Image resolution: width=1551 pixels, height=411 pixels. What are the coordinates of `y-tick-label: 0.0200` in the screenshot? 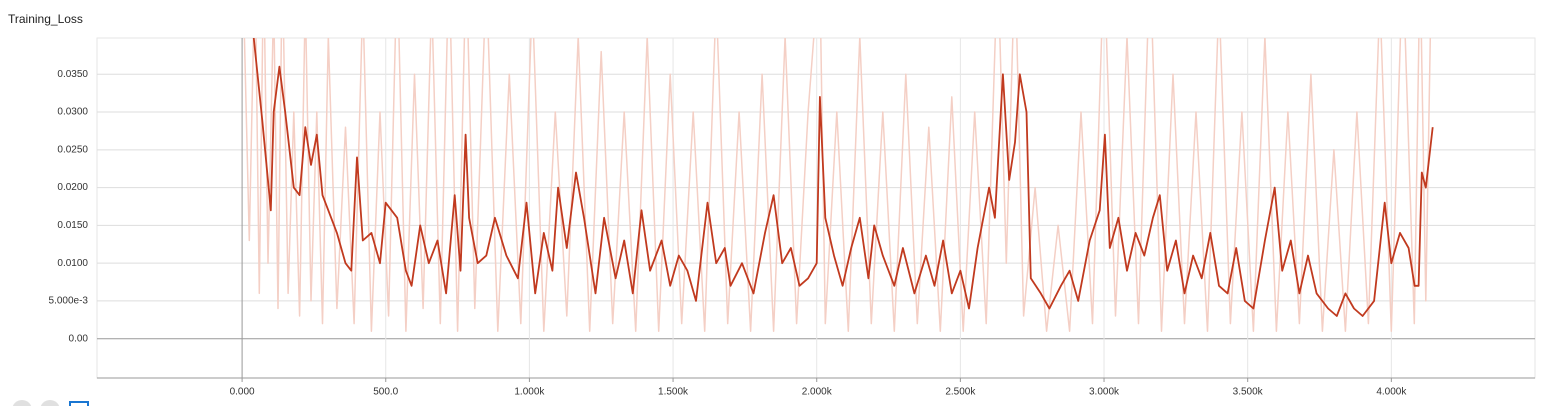 It's located at (72, 187).